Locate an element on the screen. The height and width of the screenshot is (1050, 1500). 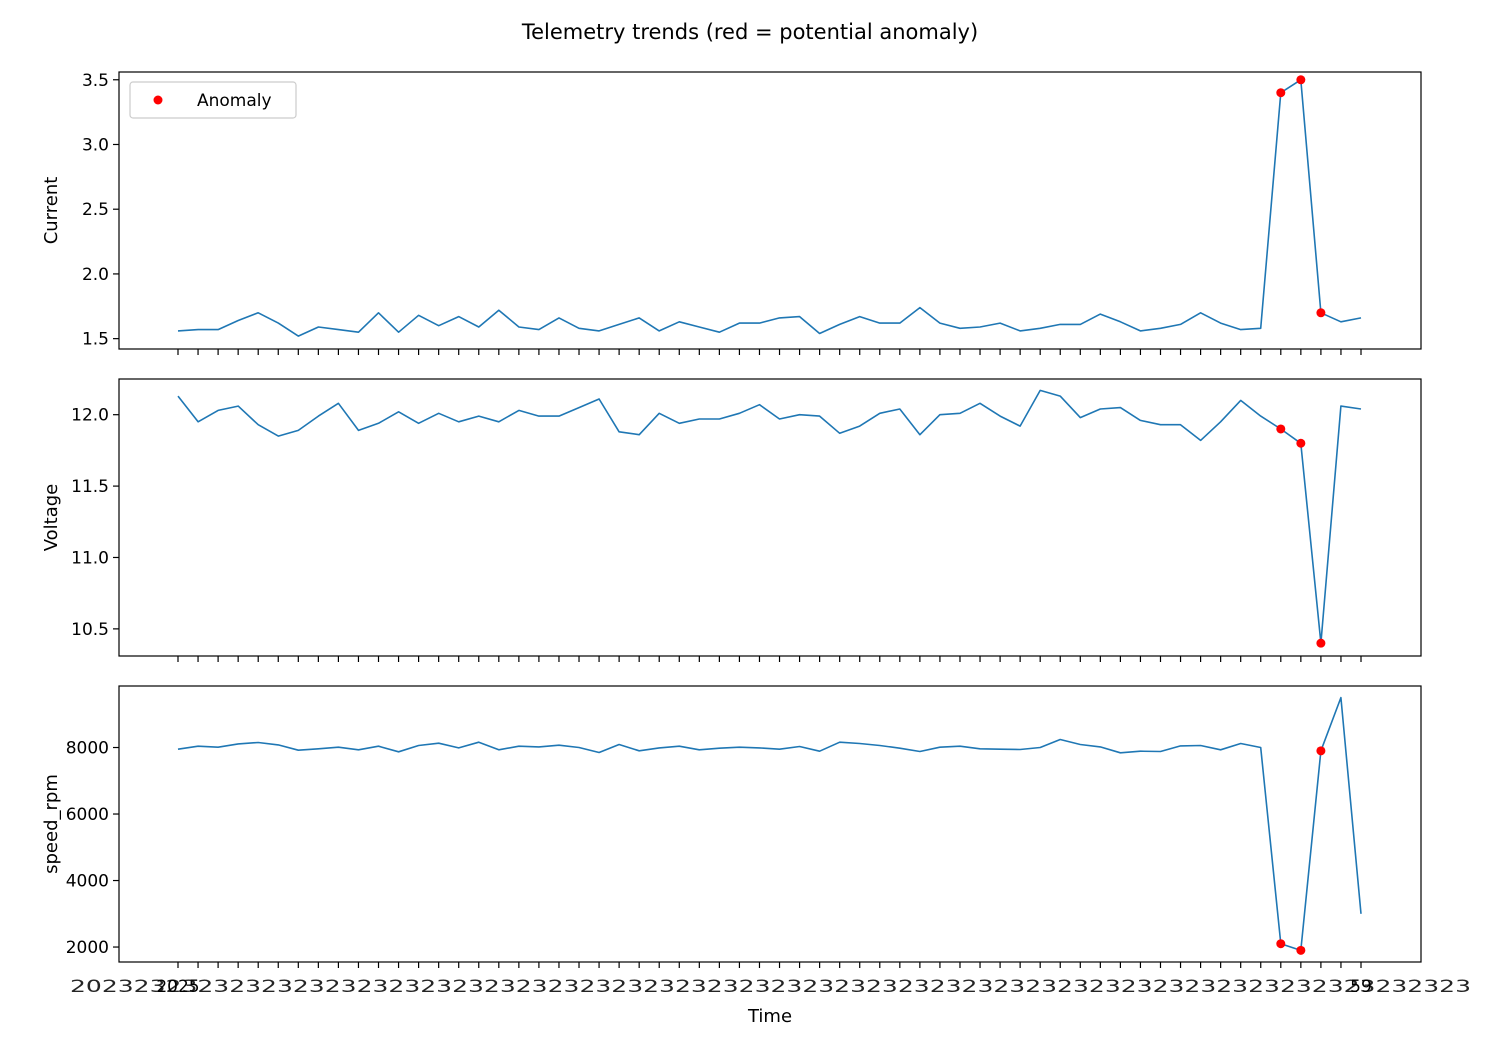
x-axis-label: Time is located at coordinates (769, 1016).